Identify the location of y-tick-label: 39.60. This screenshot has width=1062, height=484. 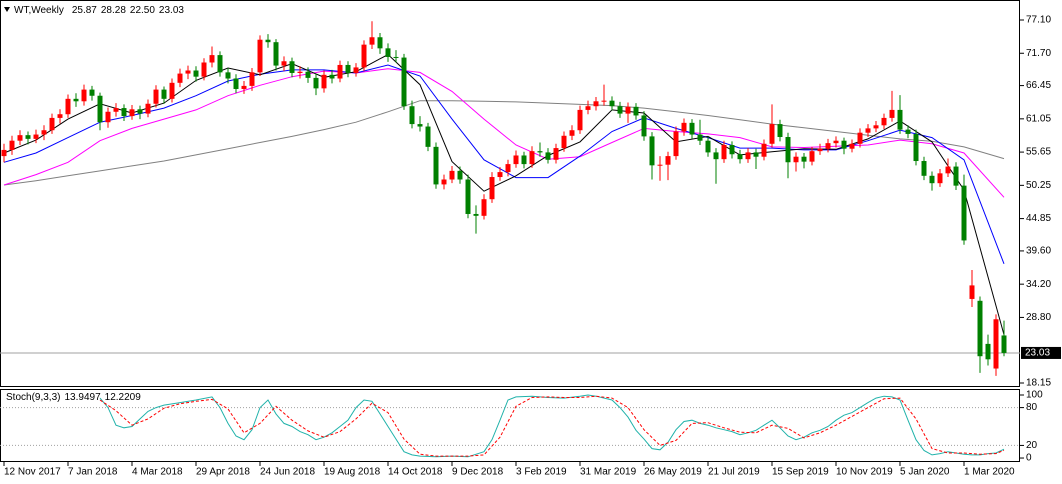
(1038, 251).